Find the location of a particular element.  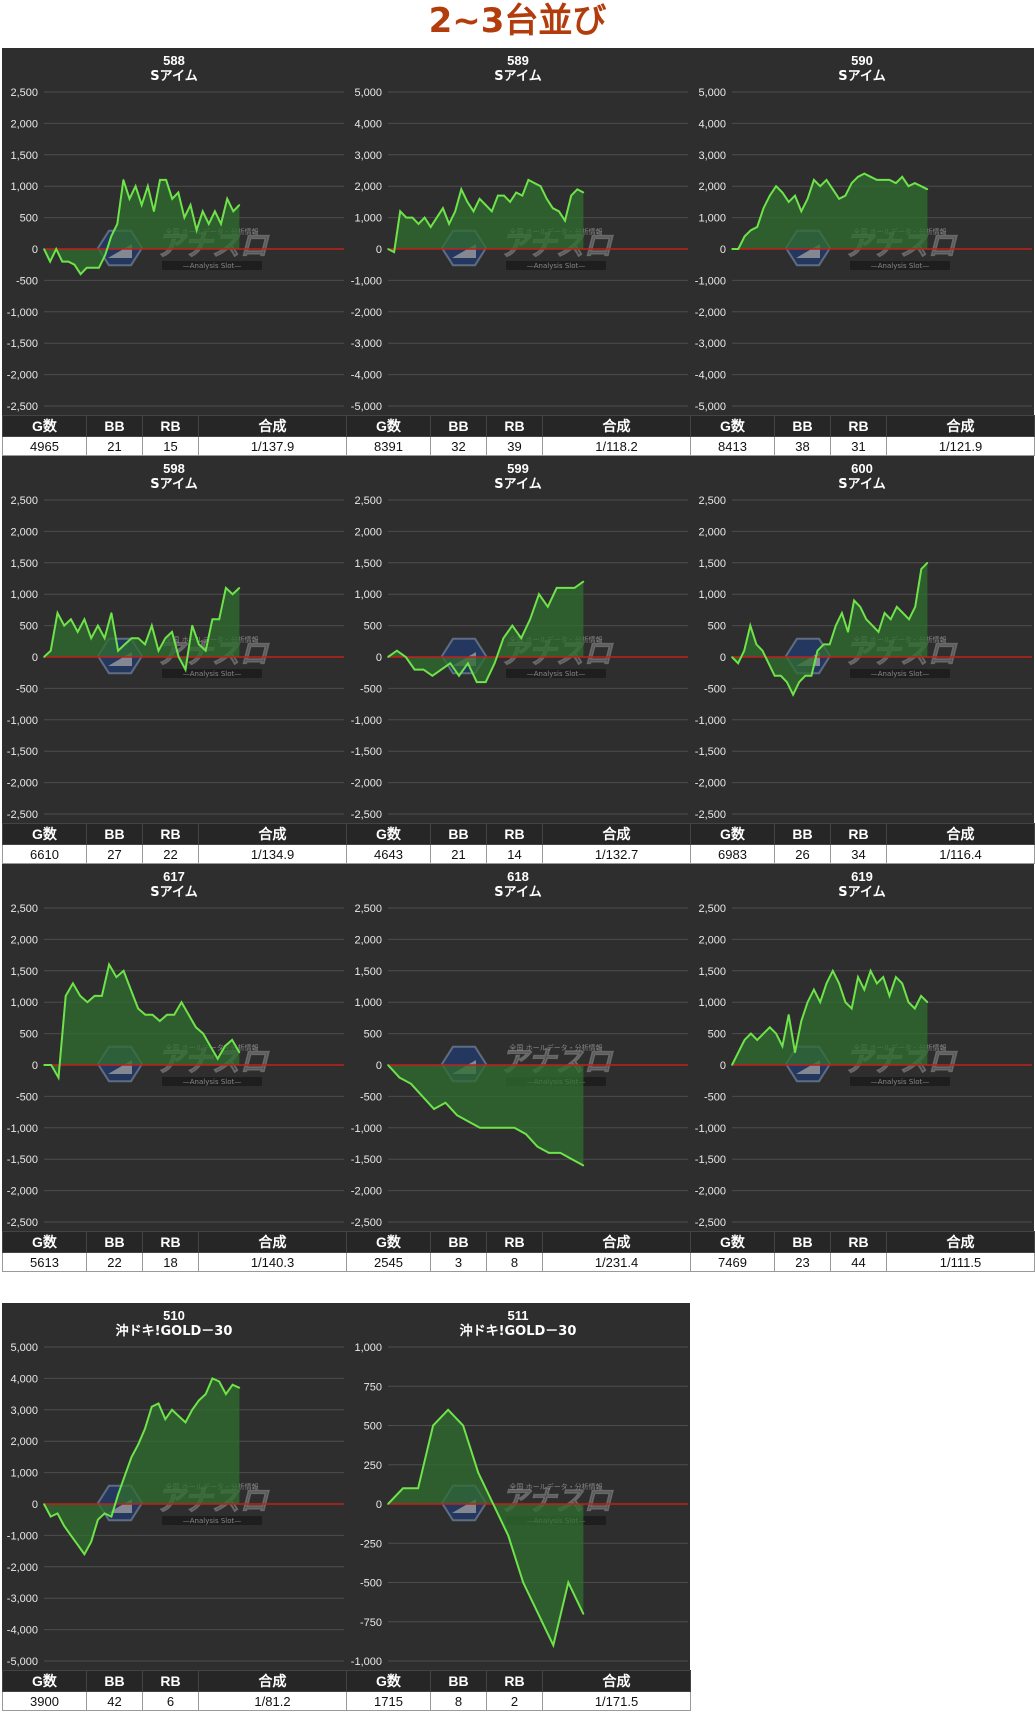

watermark-top: 全国 ホールデータ・分析情報 is located at coordinates (555, 1047).